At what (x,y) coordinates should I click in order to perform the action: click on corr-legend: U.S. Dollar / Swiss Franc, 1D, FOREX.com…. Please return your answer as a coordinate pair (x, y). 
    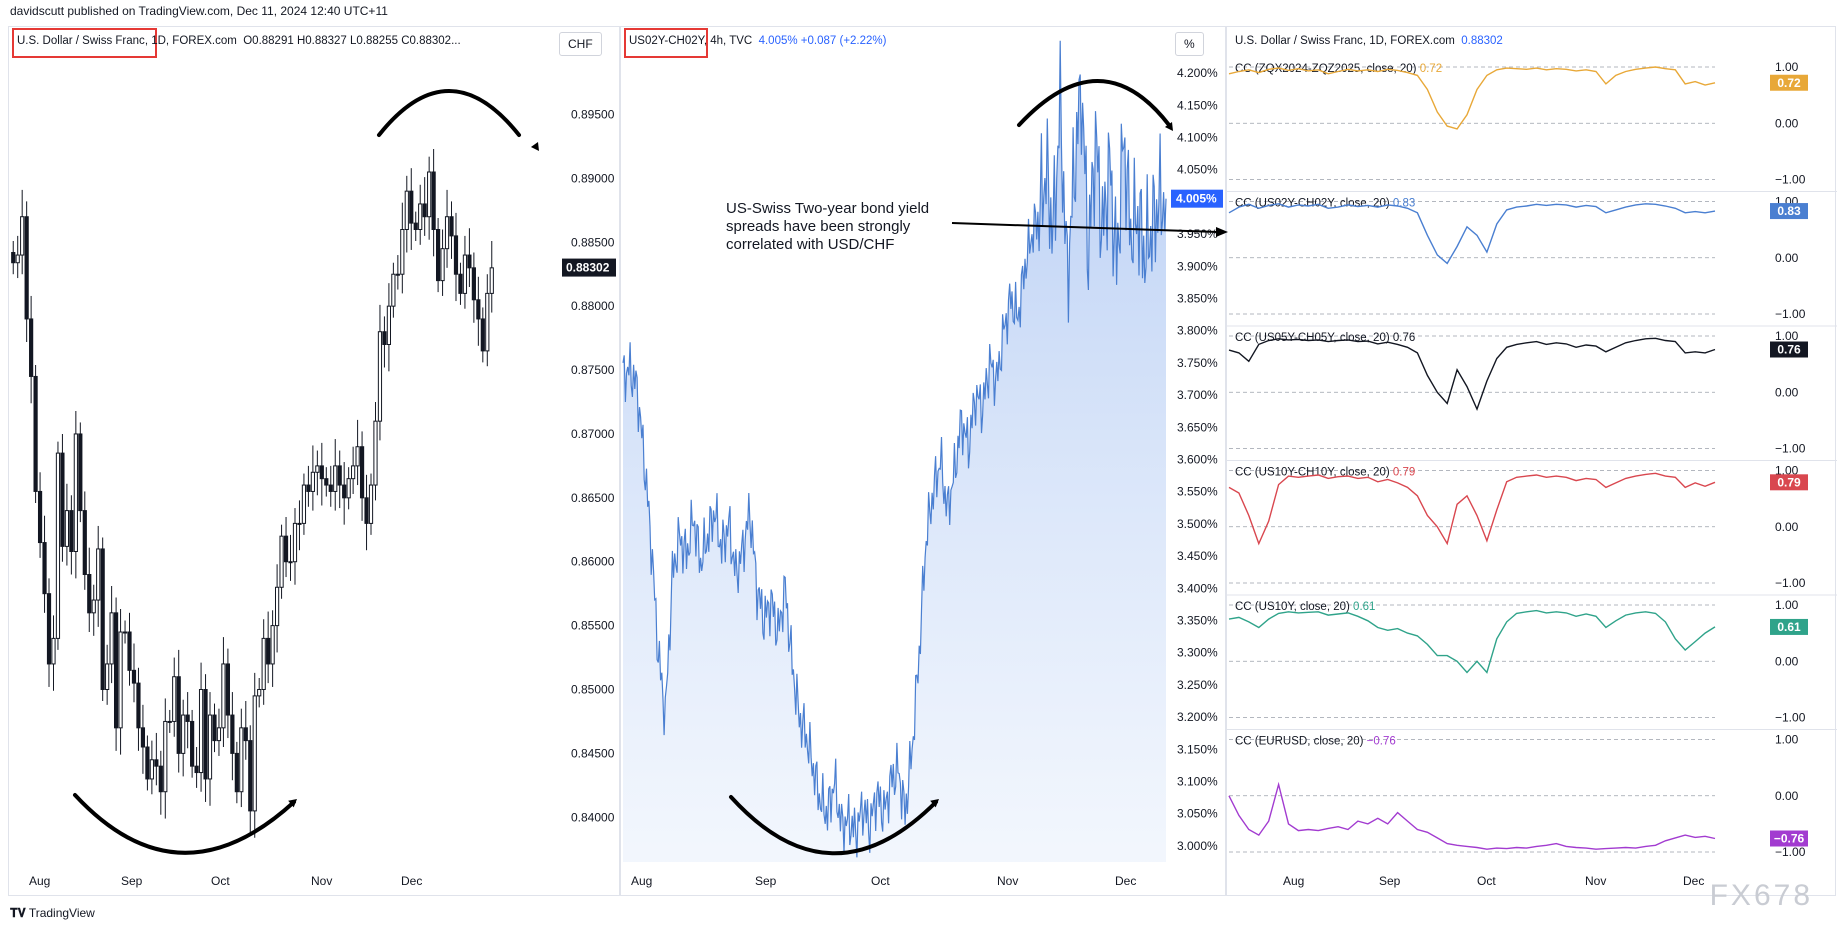
    Looking at the image, I should click on (1369, 41).